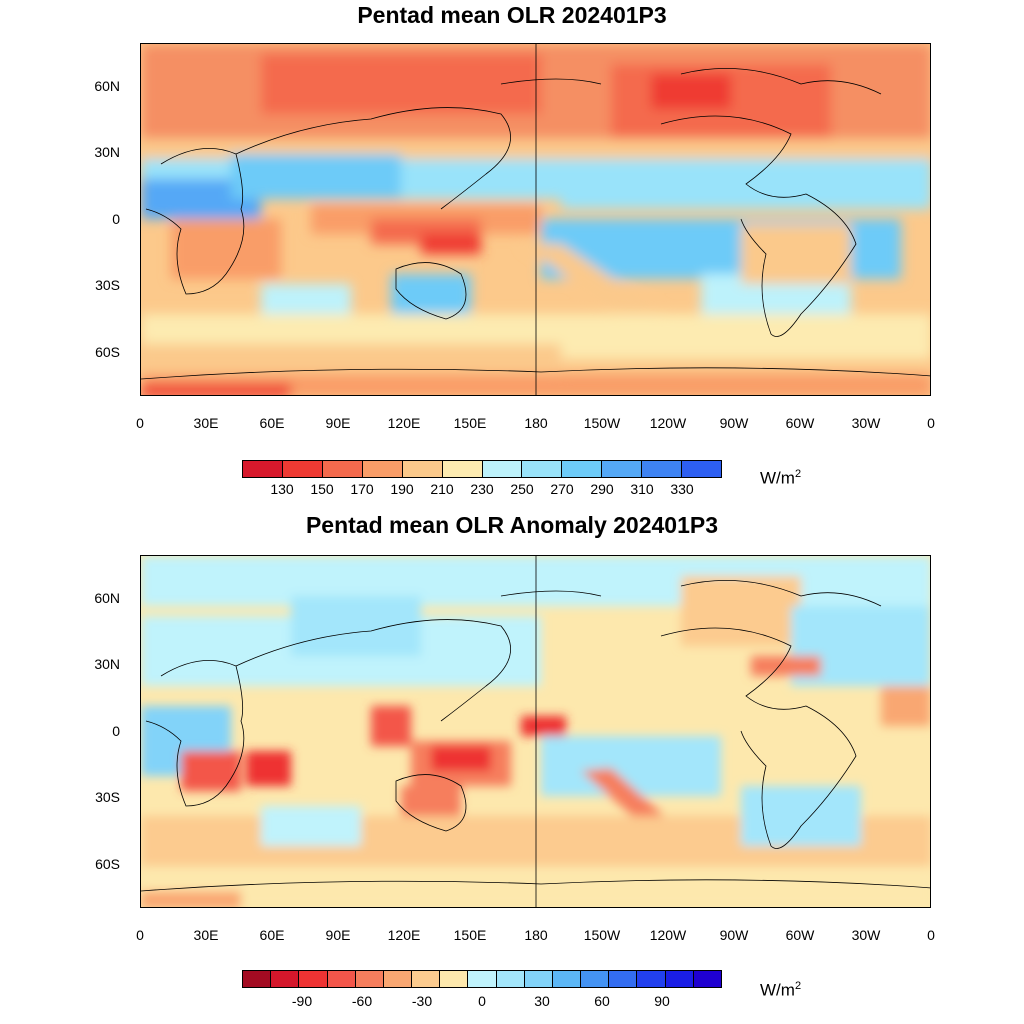  Describe the element at coordinates (662, 1001) in the screenshot. I see `colorbar-label: 90` at that location.